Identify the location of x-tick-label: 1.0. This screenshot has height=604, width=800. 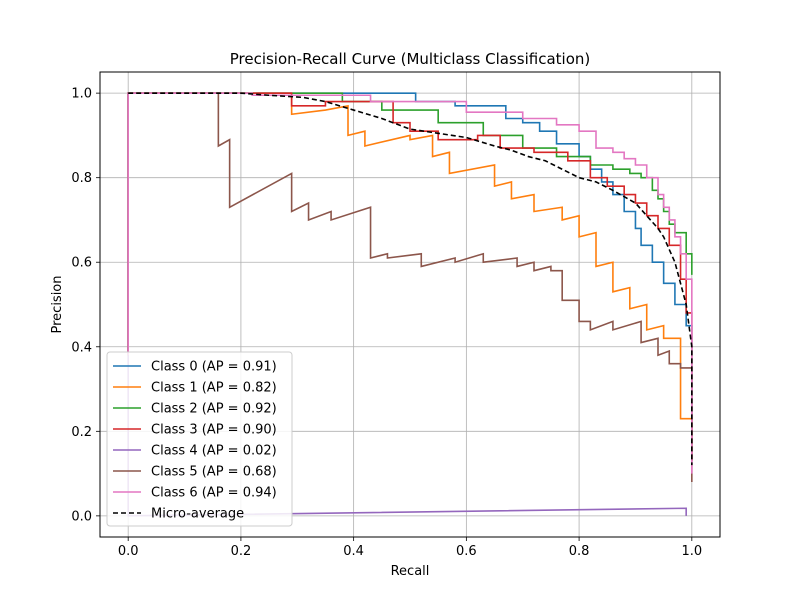
(691, 551).